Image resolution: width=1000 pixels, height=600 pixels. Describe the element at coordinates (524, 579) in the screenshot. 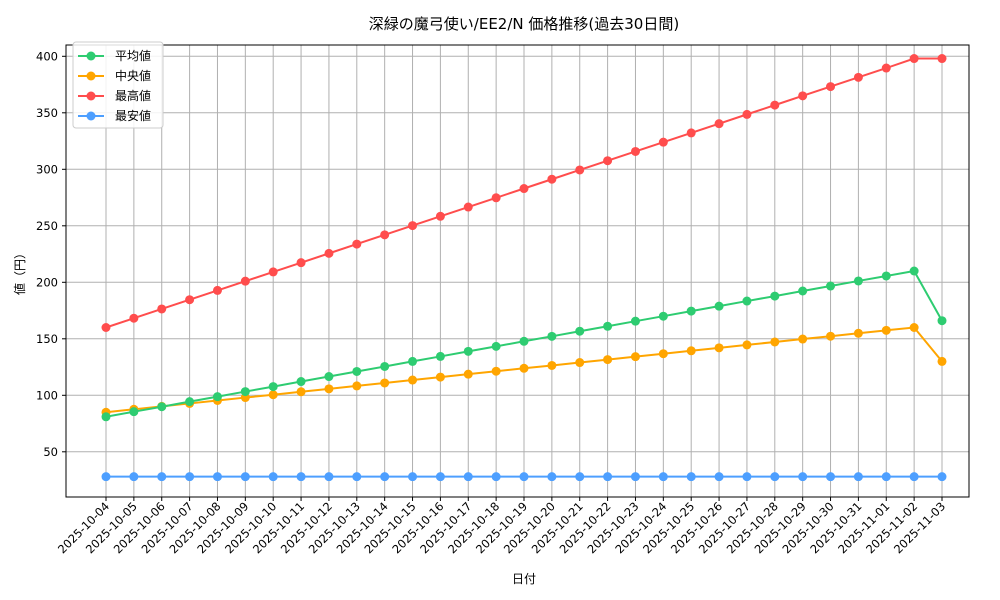

I see `x-axis-label: 日付` at that location.